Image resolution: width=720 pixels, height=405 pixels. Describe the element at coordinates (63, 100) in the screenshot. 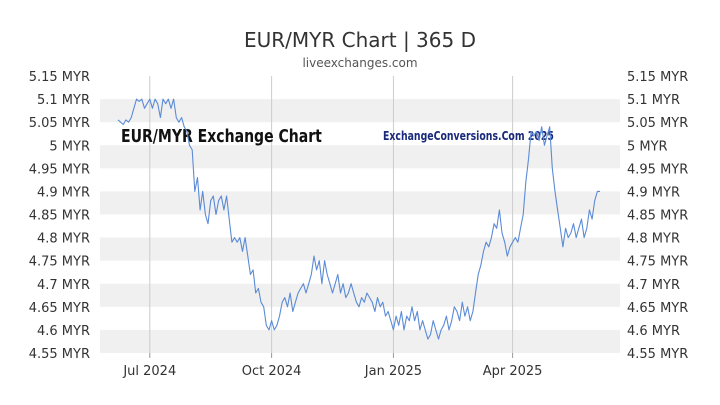

I see `y-tick-label-left: 5.1 MYR` at that location.